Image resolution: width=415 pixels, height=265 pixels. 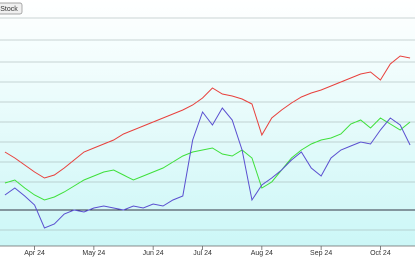 What do you see at coordinates (380, 253) in the screenshot?
I see `x-tick-label: Oct 24` at bounding box center [380, 253].